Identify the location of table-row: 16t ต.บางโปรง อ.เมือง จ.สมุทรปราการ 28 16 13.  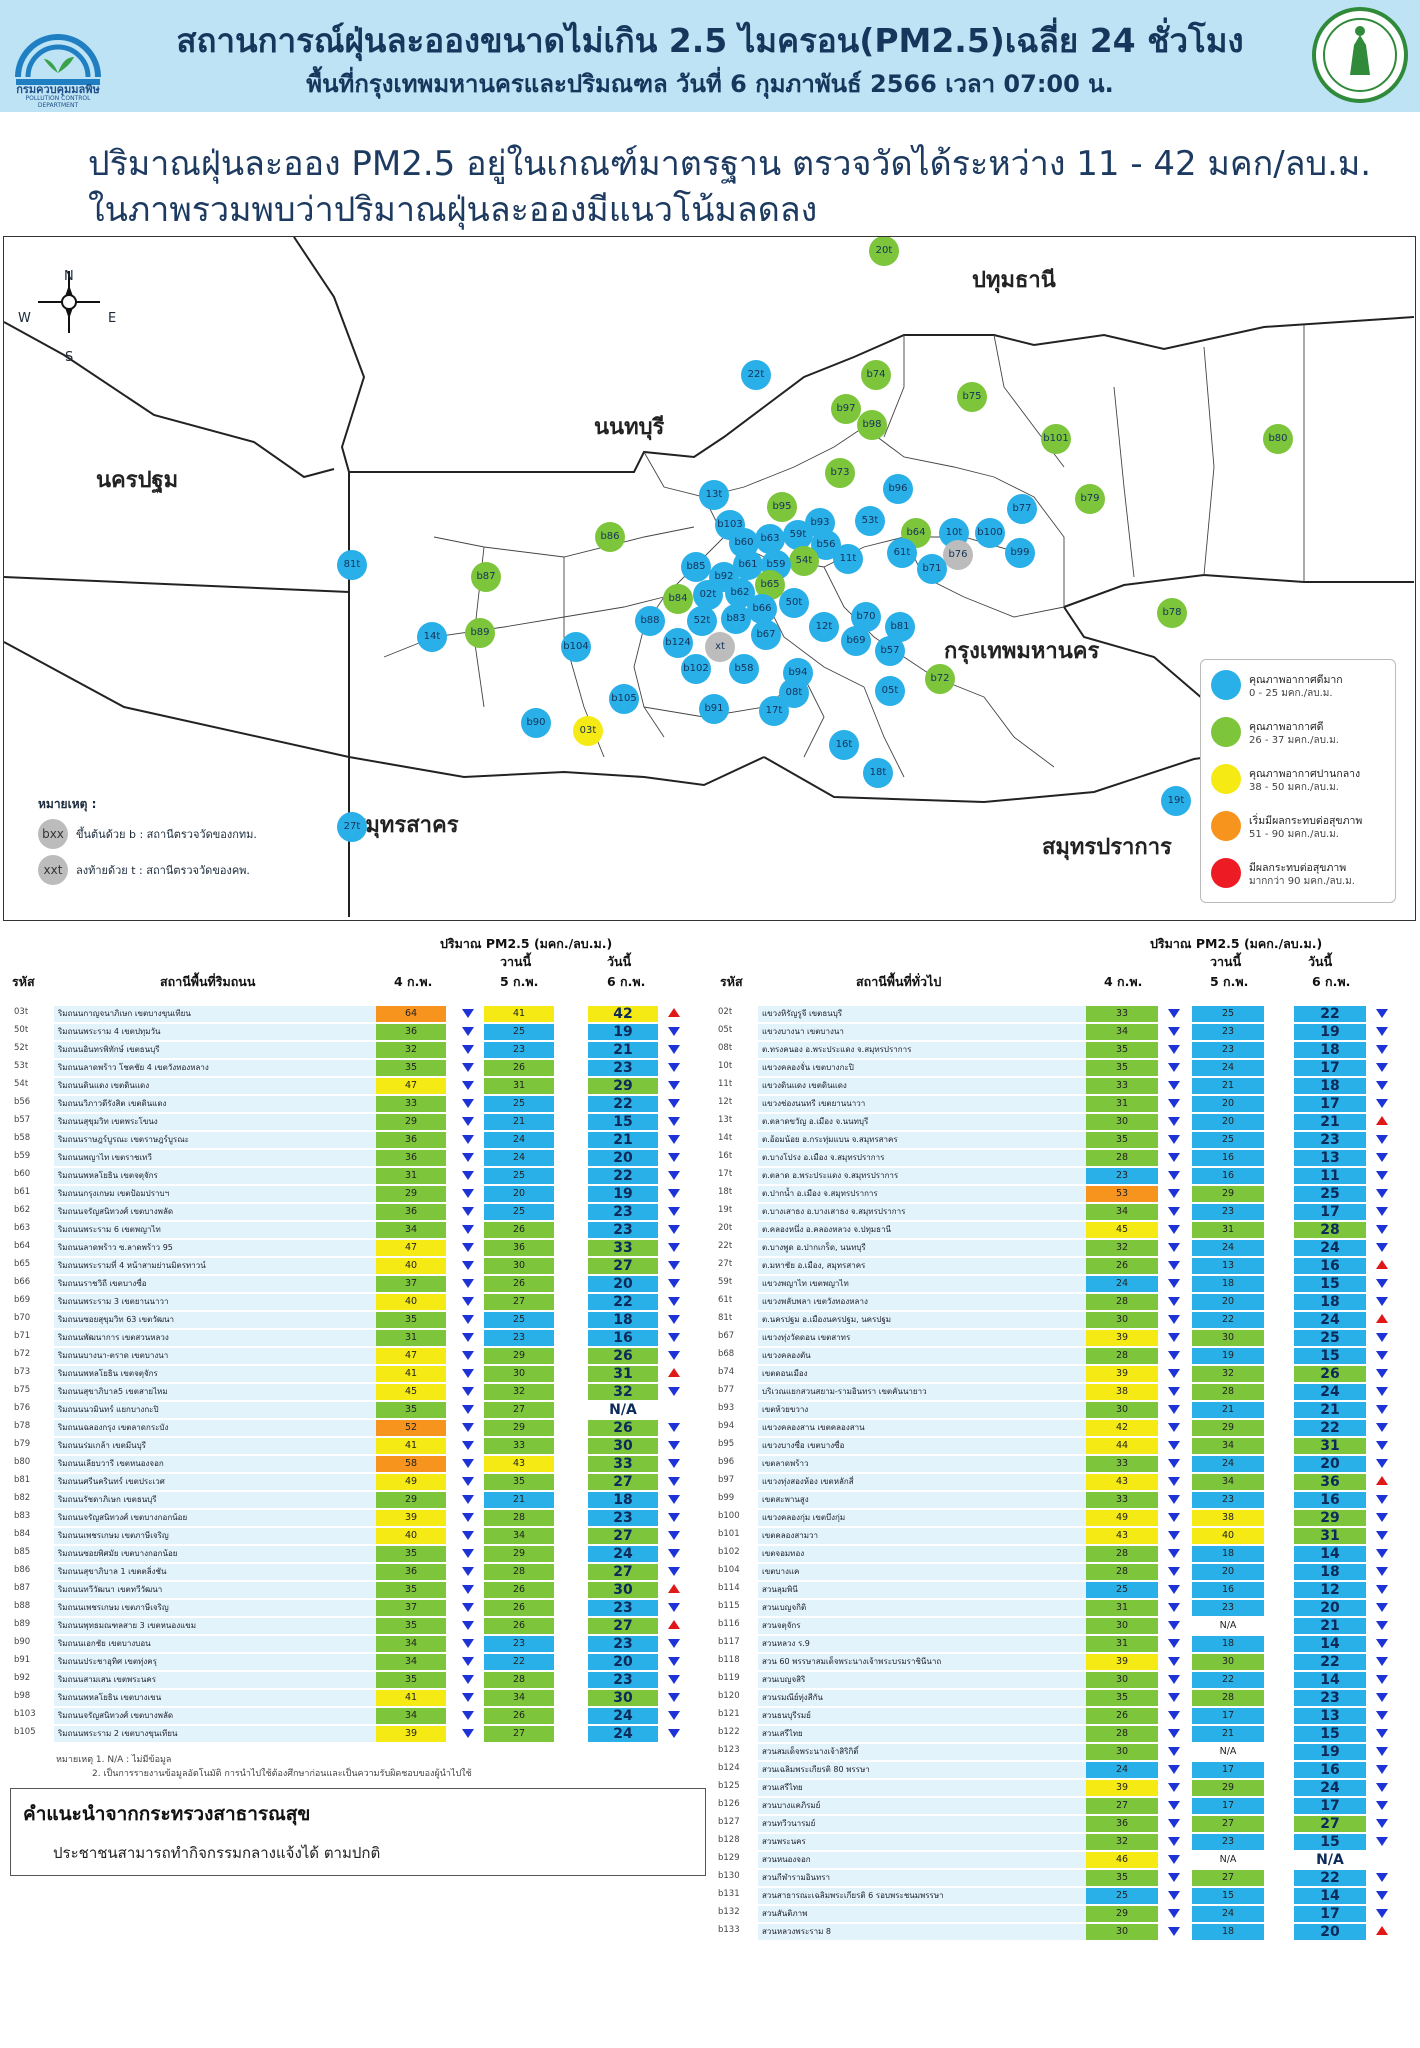
(1068, 1158).